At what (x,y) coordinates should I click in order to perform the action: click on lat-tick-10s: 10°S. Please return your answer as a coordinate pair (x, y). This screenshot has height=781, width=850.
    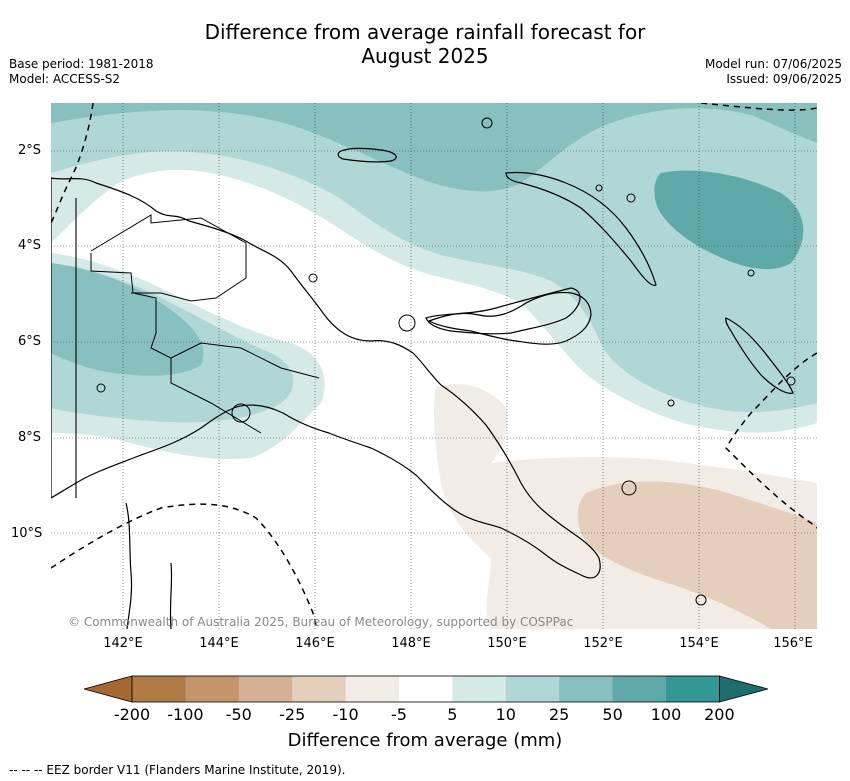
    Looking at the image, I should click on (27, 533).